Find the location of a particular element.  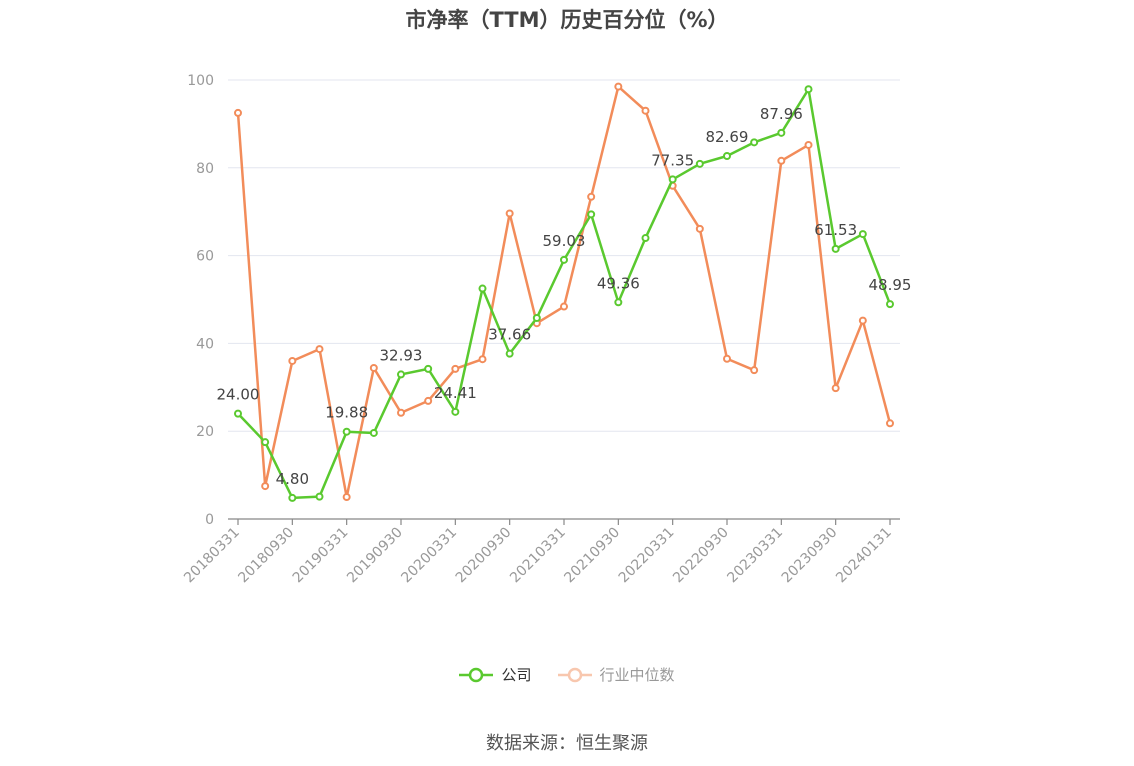

legend-industry-marker-icon is located at coordinates (574, 674).